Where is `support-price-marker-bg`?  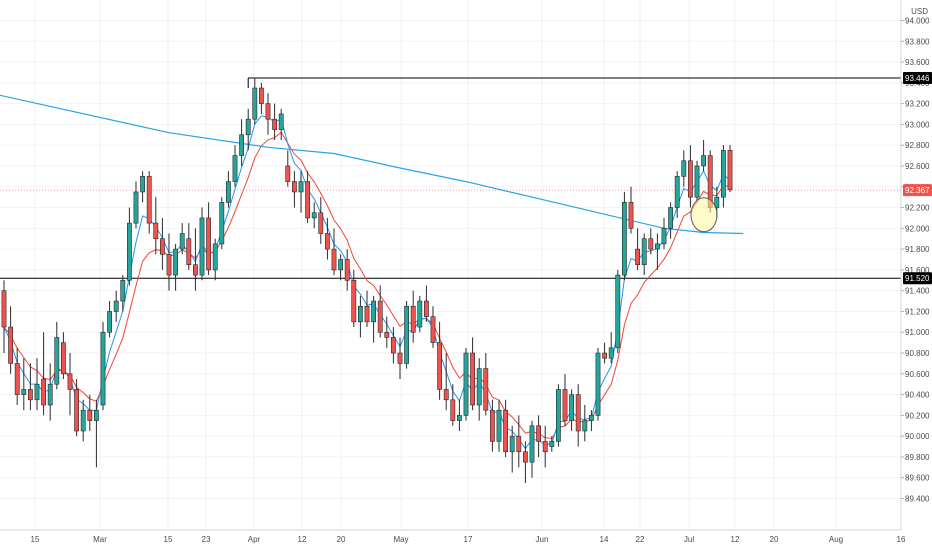 support-price-marker-bg is located at coordinates (917, 278).